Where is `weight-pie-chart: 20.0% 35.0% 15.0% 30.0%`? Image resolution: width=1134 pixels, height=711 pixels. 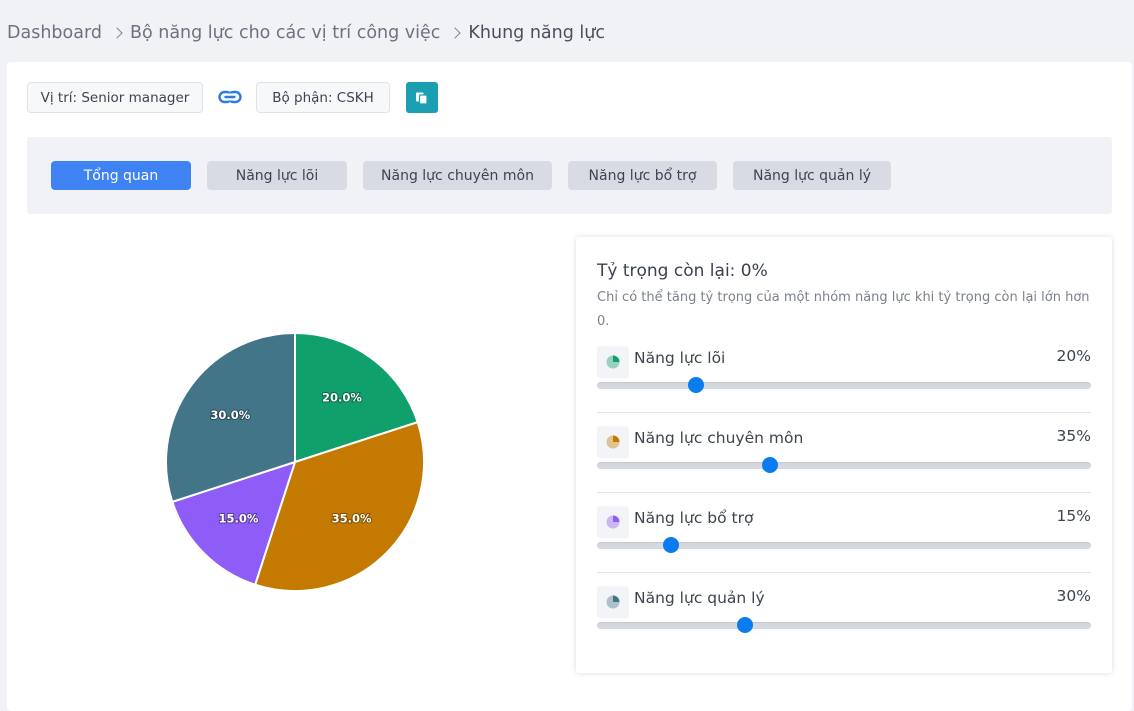
weight-pie-chart: 20.0% 35.0% 15.0% 30.0% is located at coordinates (297, 464).